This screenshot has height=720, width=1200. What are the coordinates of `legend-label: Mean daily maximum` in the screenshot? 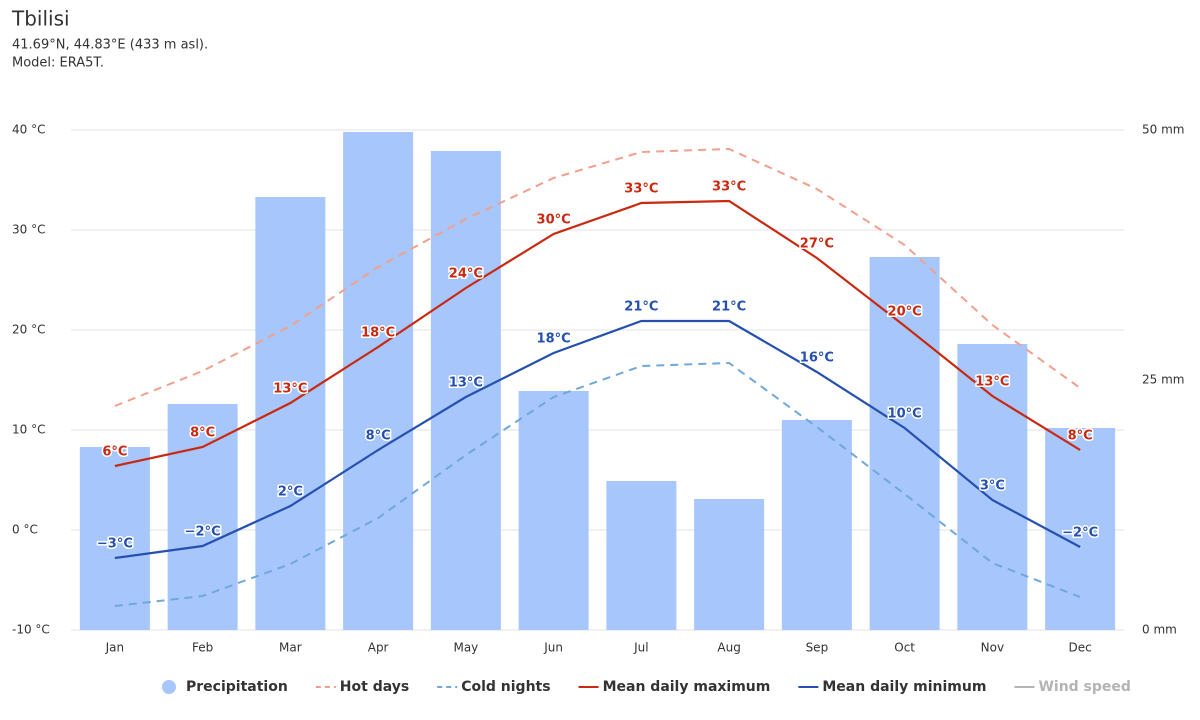 It's located at (687, 687).